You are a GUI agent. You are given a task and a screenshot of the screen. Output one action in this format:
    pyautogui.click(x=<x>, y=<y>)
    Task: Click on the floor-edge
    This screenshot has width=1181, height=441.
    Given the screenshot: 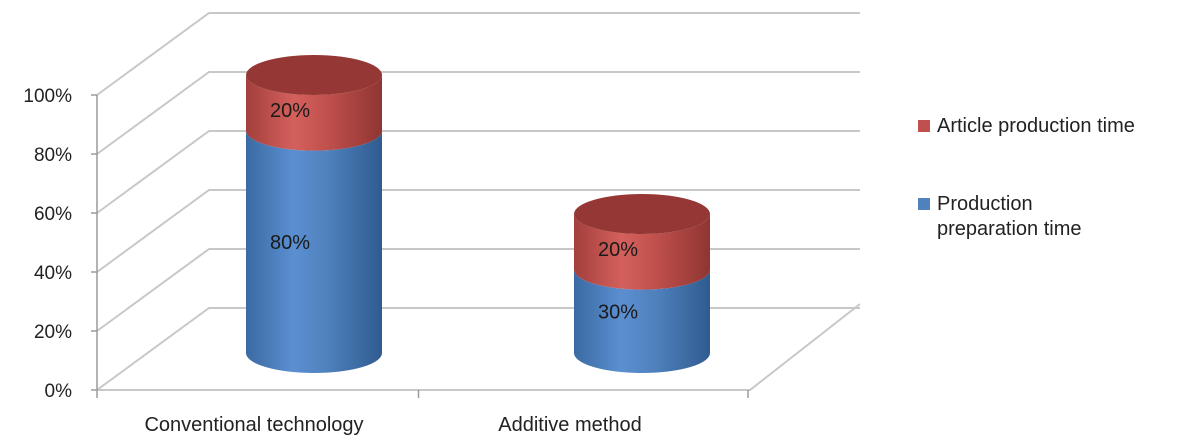 What is the action you would take?
    pyautogui.click(x=479, y=347)
    